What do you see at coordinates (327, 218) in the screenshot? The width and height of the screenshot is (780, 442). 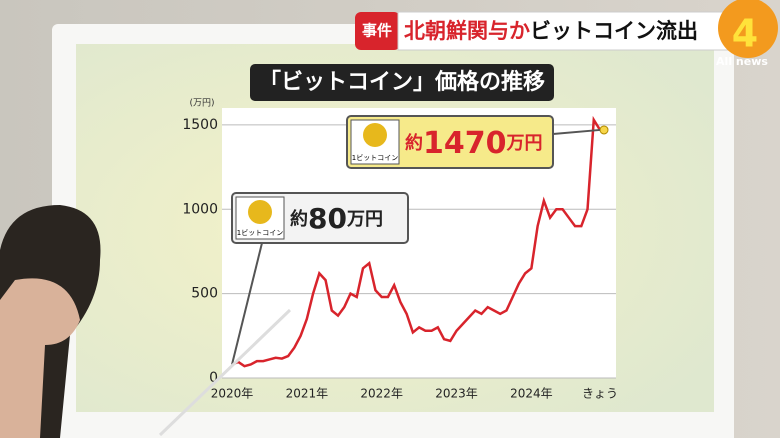 I see `callout-number: 80` at bounding box center [327, 218].